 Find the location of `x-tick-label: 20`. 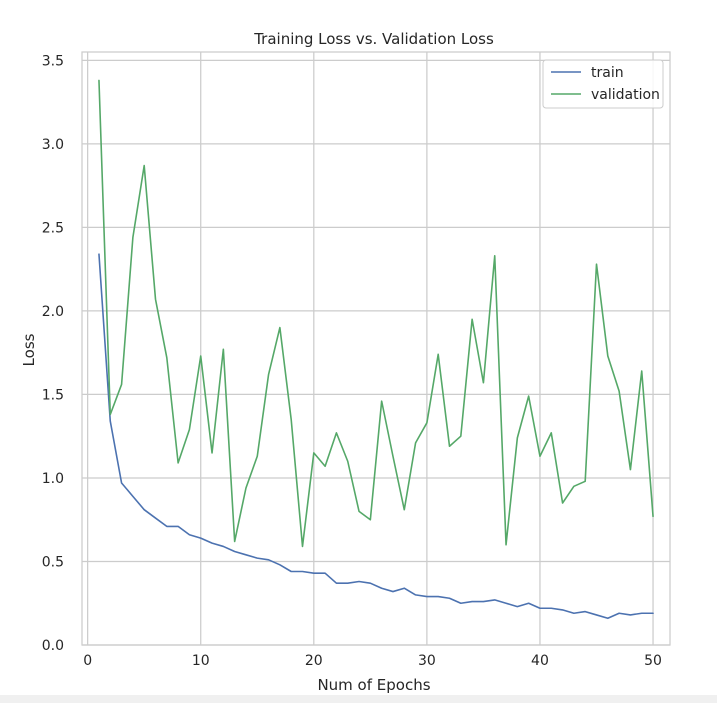

x-tick-label: 20 is located at coordinates (314, 661).